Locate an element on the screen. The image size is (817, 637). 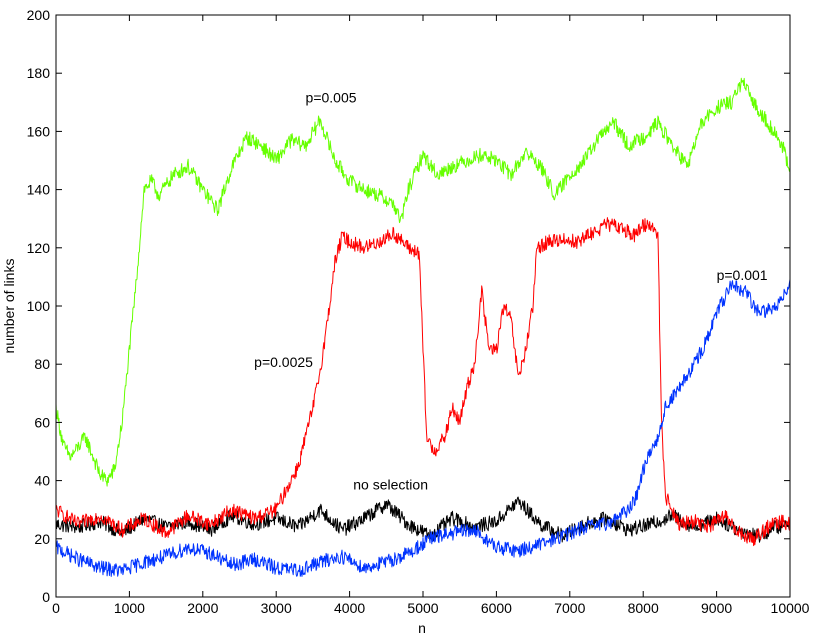
x-tick-label: 5000 is located at coordinates (422, 608).